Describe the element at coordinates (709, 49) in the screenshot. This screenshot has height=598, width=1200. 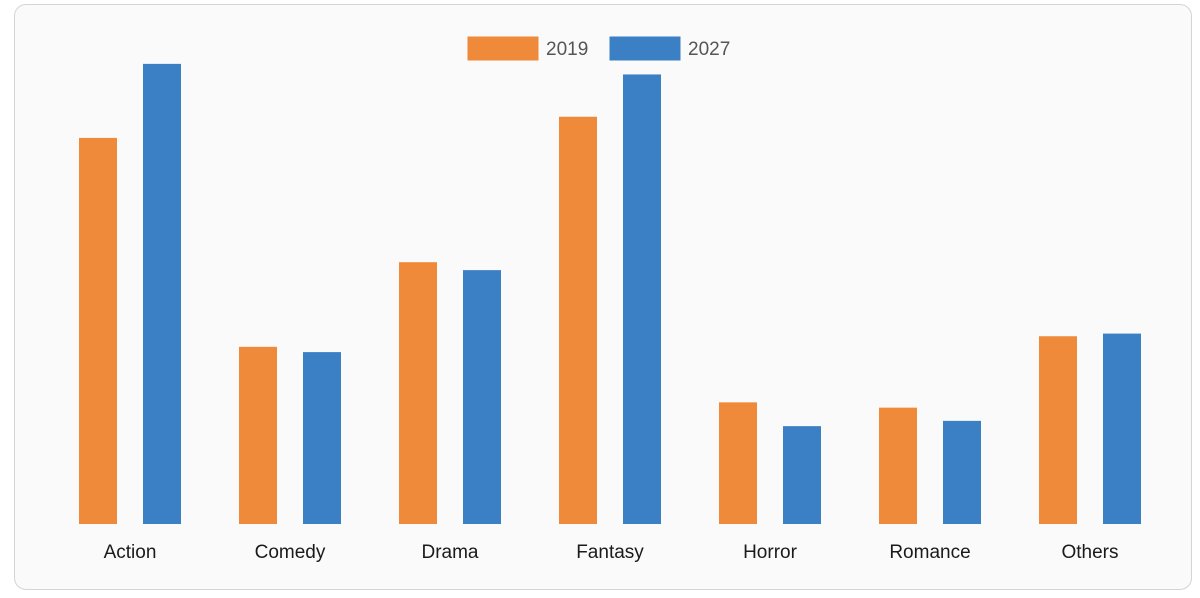
I see `legend-label-2027: 2027` at that location.